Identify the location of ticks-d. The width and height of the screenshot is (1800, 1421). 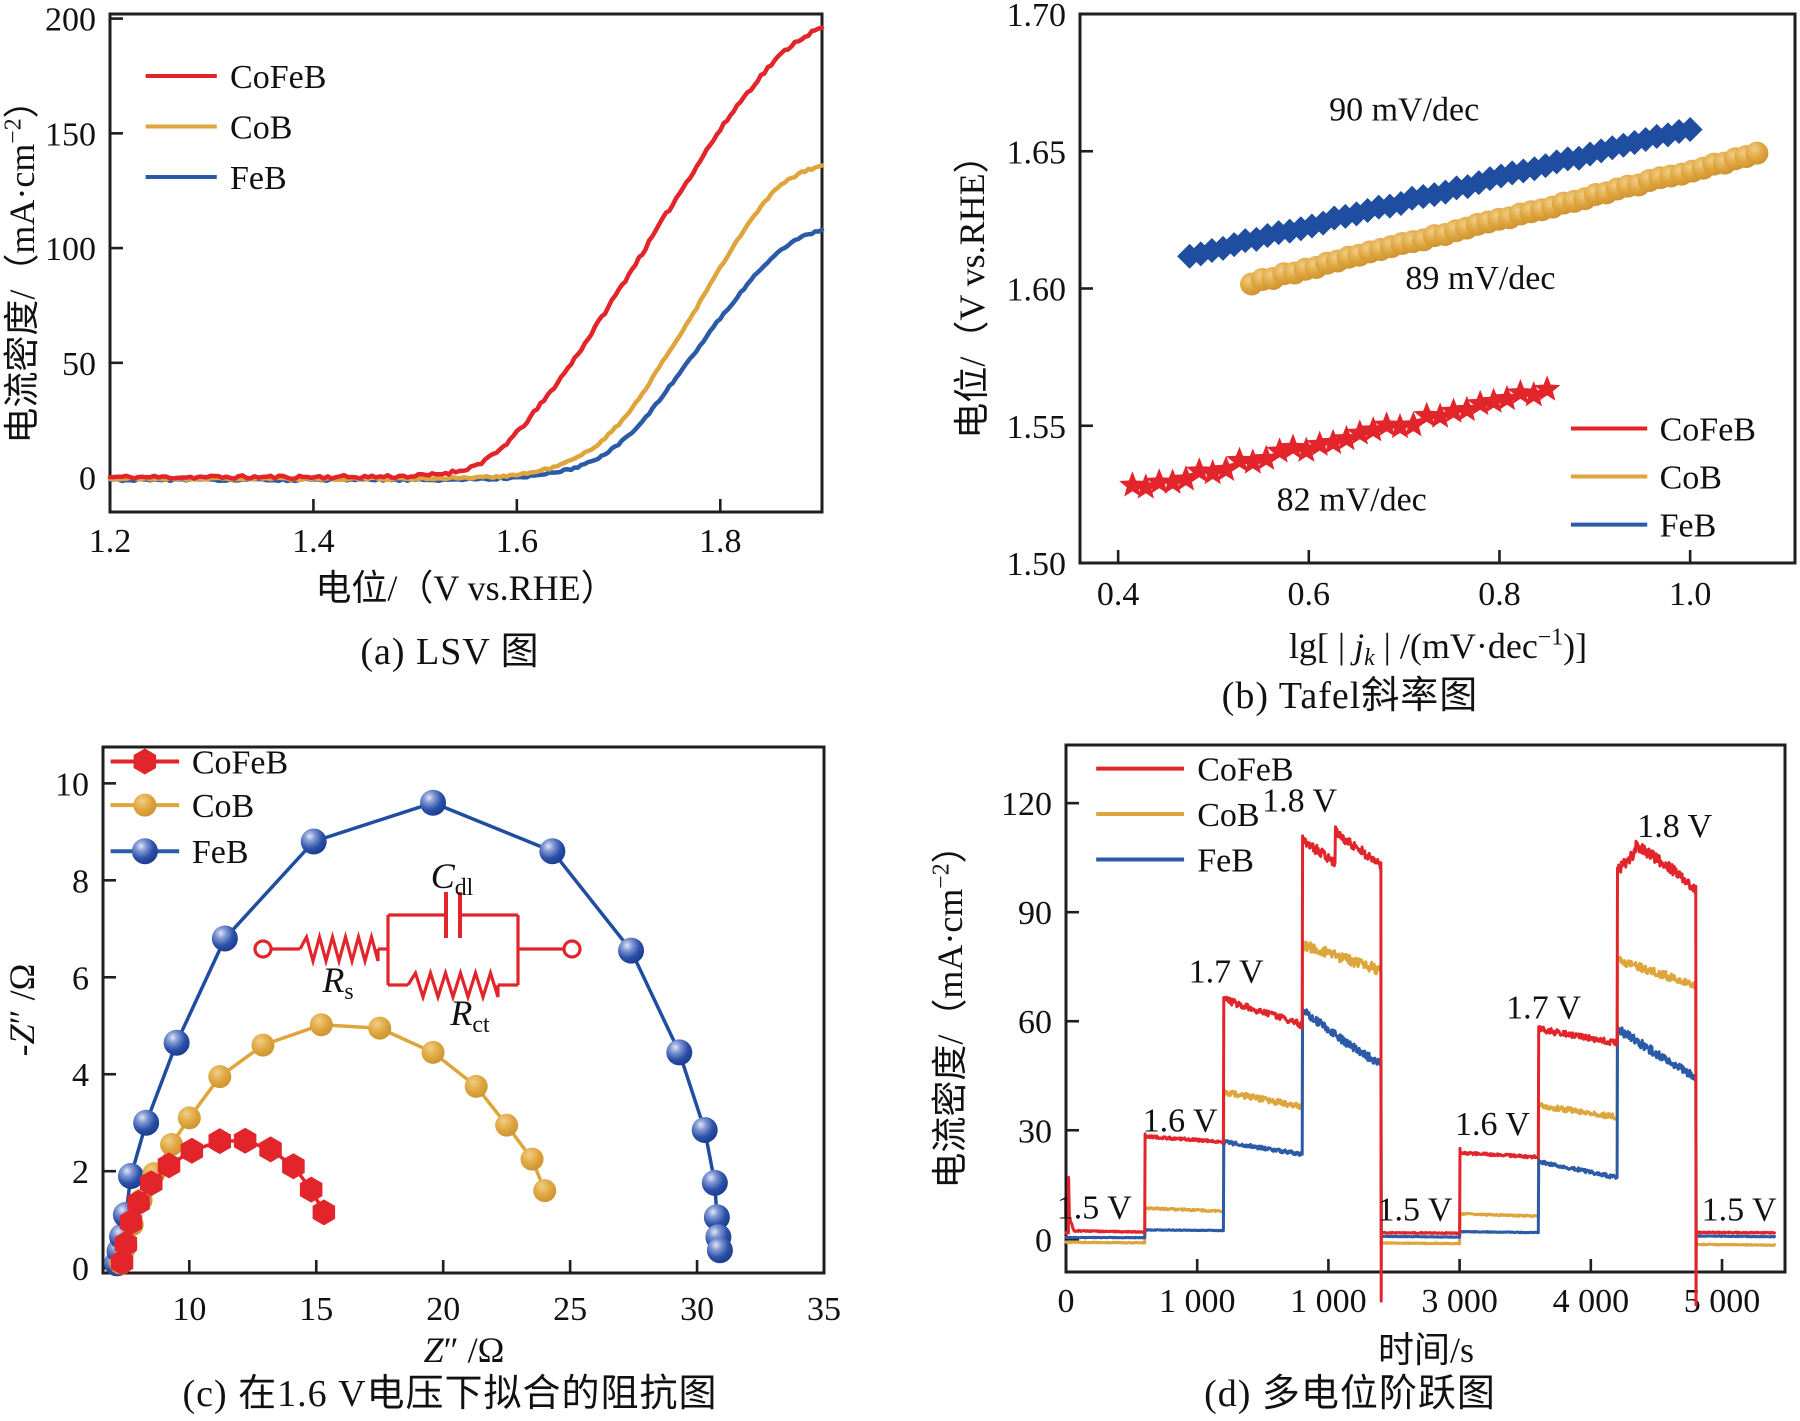
(1394, 1036).